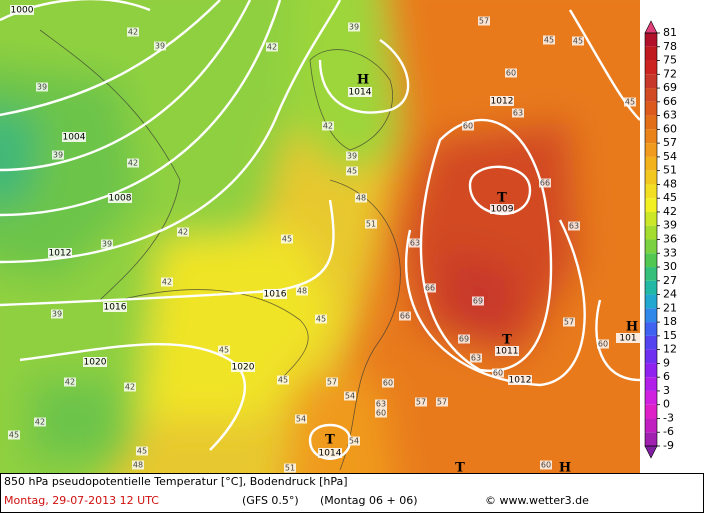  Describe the element at coordinates (81, 500) in the screenshot. I see `footer-date: Montag, 29-07-2013 12 UTC` at that location.